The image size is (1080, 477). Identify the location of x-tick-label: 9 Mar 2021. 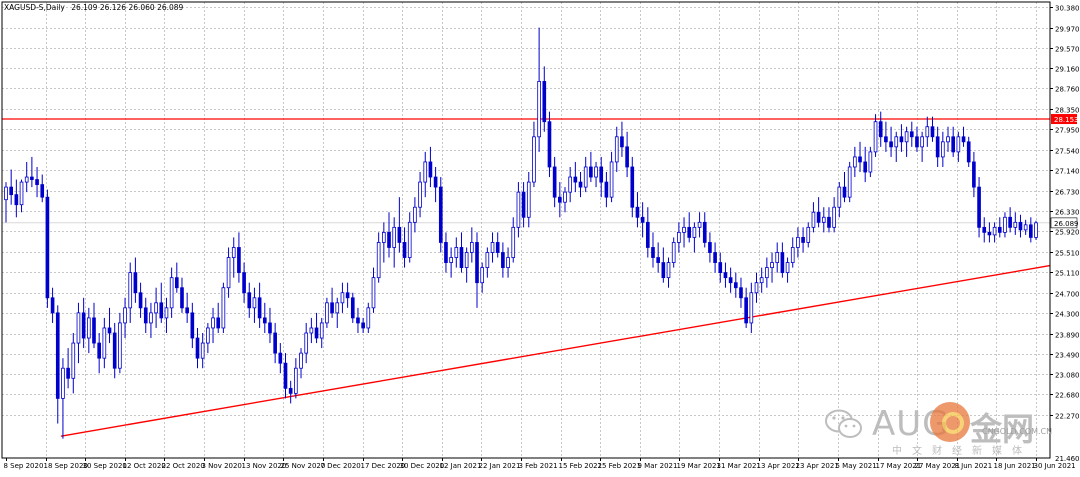
(658, 466).